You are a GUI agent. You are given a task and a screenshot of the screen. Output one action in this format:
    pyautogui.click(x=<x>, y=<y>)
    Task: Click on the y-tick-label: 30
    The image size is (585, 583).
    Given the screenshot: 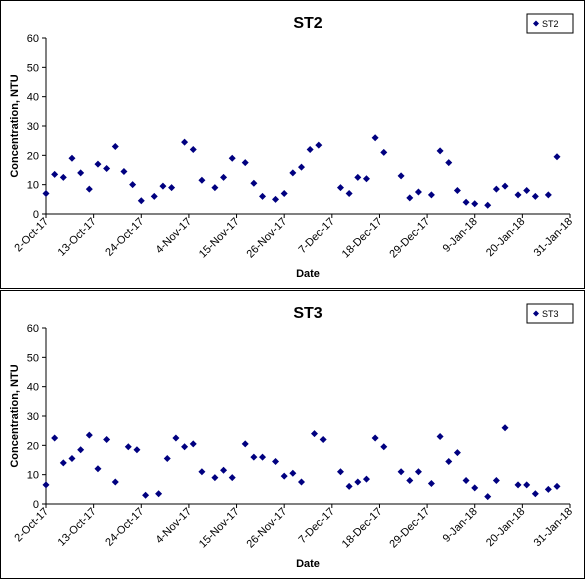 What is the action you would take?
    pyautogui.click(x=33, y=417)
    